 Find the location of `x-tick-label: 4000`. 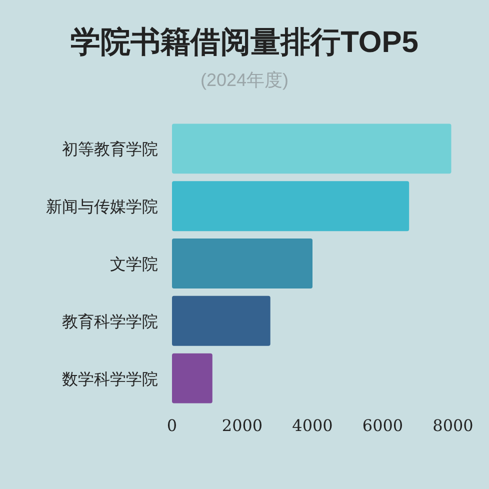

x-tick-label: 4000 is located at coordinates (312, 425).